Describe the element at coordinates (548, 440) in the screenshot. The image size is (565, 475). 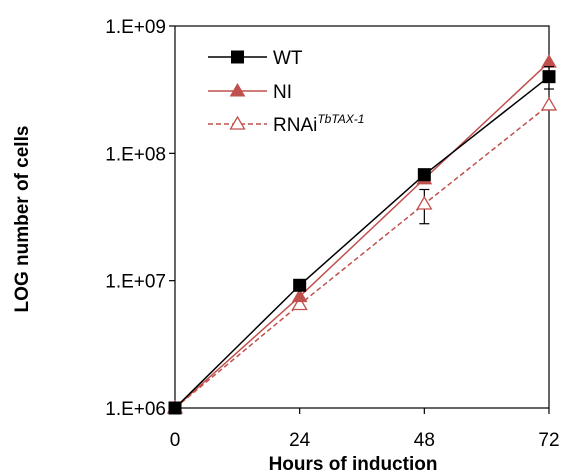
I see `x-tick-label: 72` at that location.